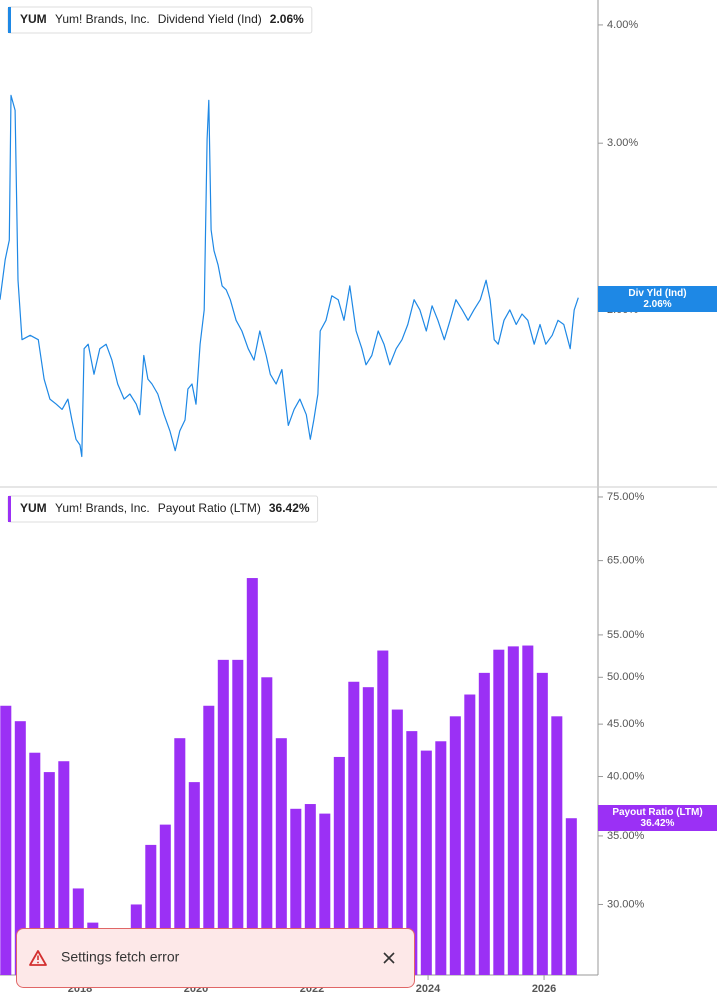  Describe the element at coordinates (626, 635) in the screenshot. I see `y-tick-label: 55.00%` at that location.